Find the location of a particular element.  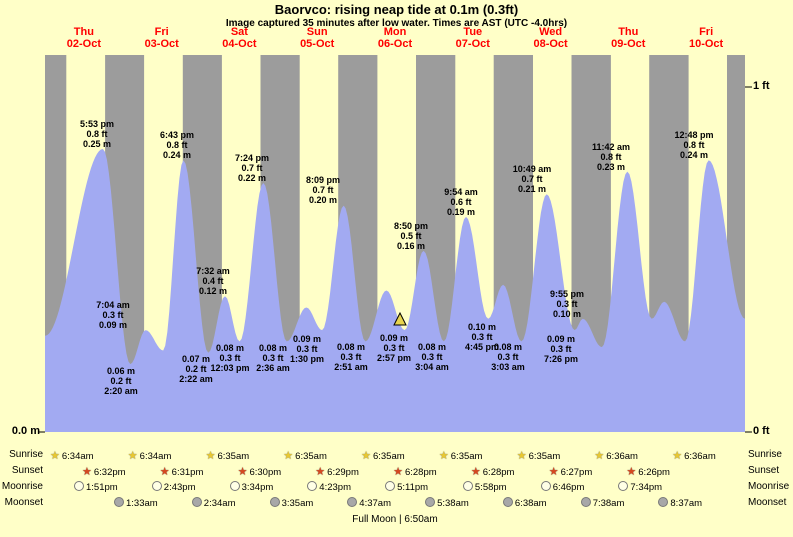

annotation-line: 6:43 pm is located at coordinates (177, 135).